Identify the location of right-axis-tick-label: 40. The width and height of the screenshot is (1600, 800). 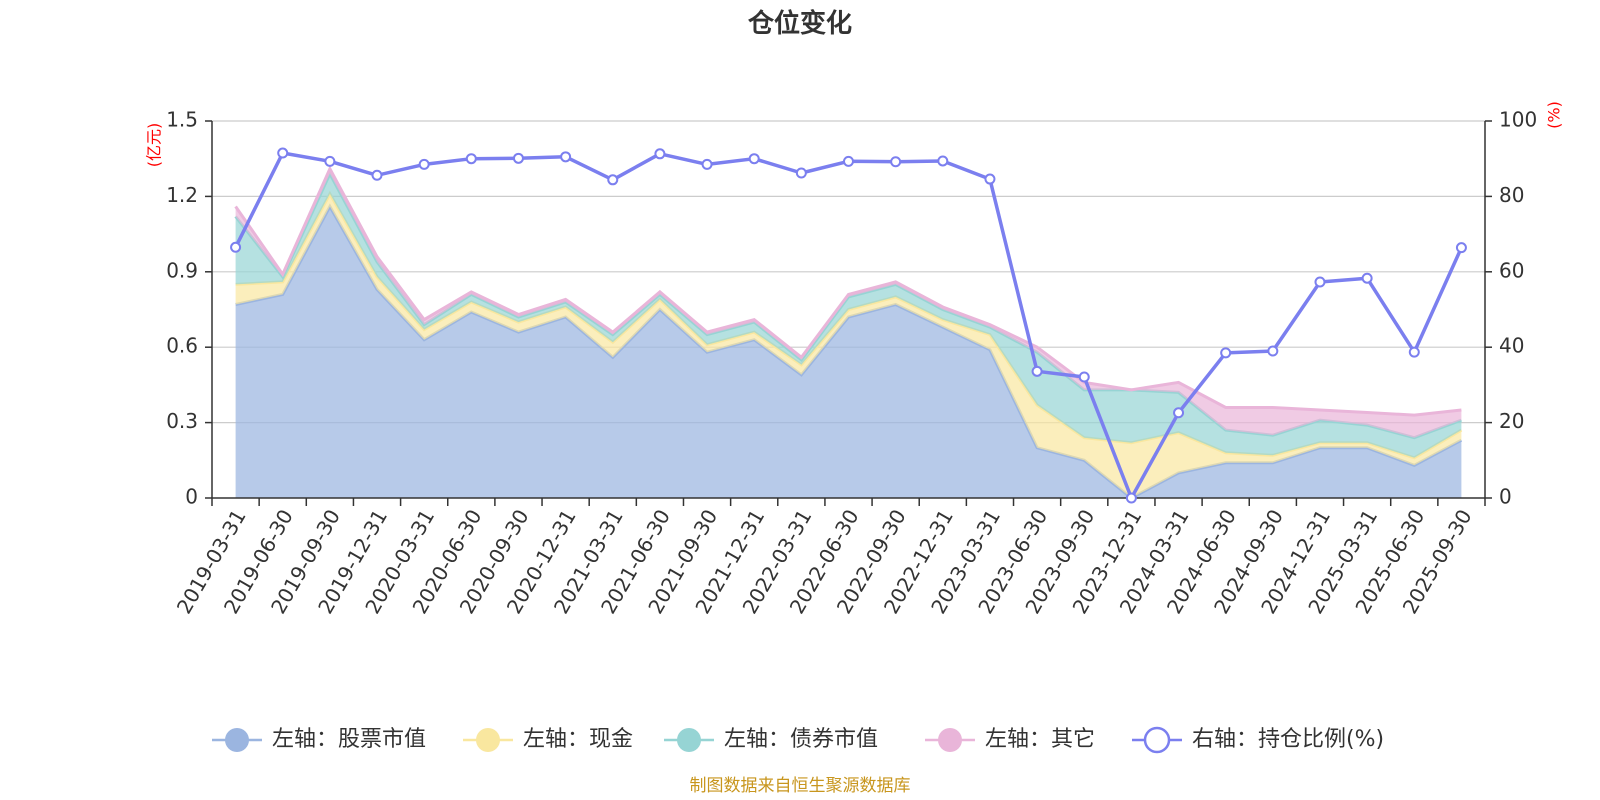
(1511, 346).